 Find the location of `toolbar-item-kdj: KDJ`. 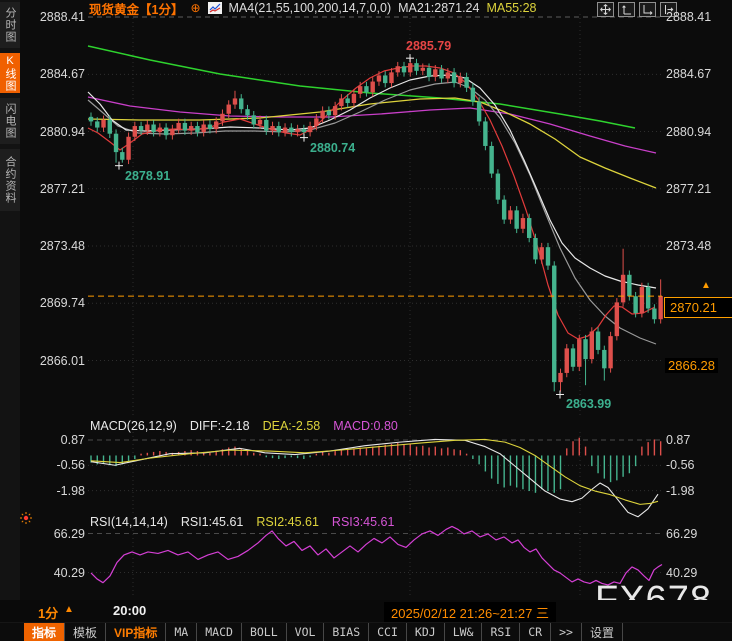

toolbar-item-kdj: KDJ is located at coordinates (424, 632).